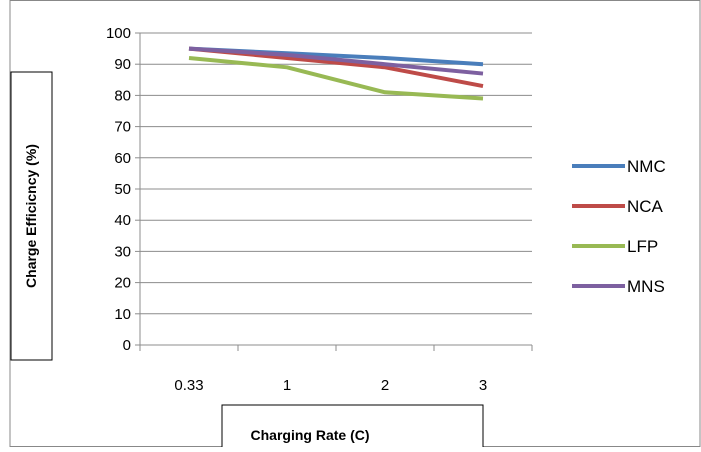  What do you see at coordinates (122, 283) in the screenshot?
I see `y-tick-label-20: 20` at bounding box center [122, 283].